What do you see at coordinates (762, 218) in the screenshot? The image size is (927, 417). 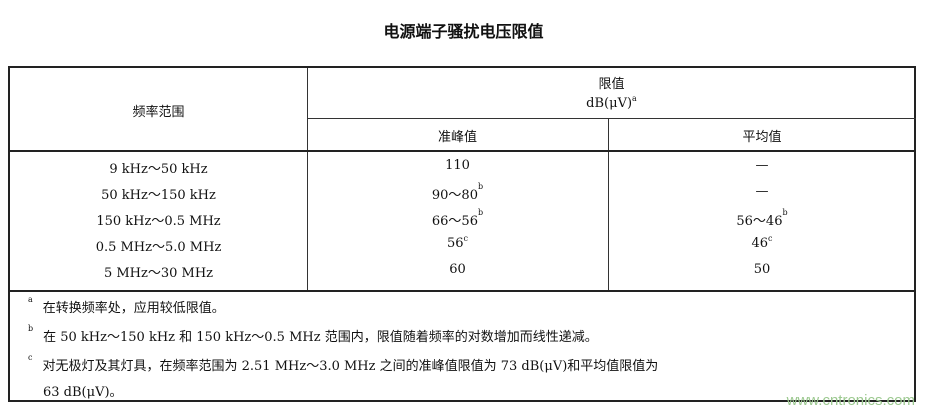 I see `cell-average: 56～46b` at bounding box center [762, 218].